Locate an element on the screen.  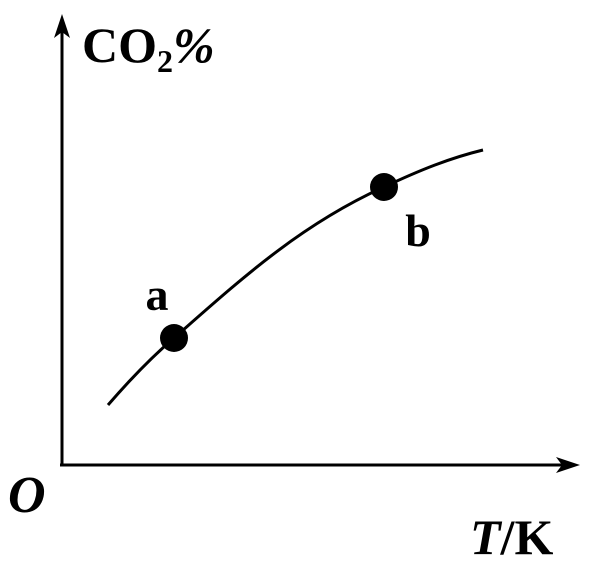
x-axis-label: T/K is located at coordinates (511, 537).